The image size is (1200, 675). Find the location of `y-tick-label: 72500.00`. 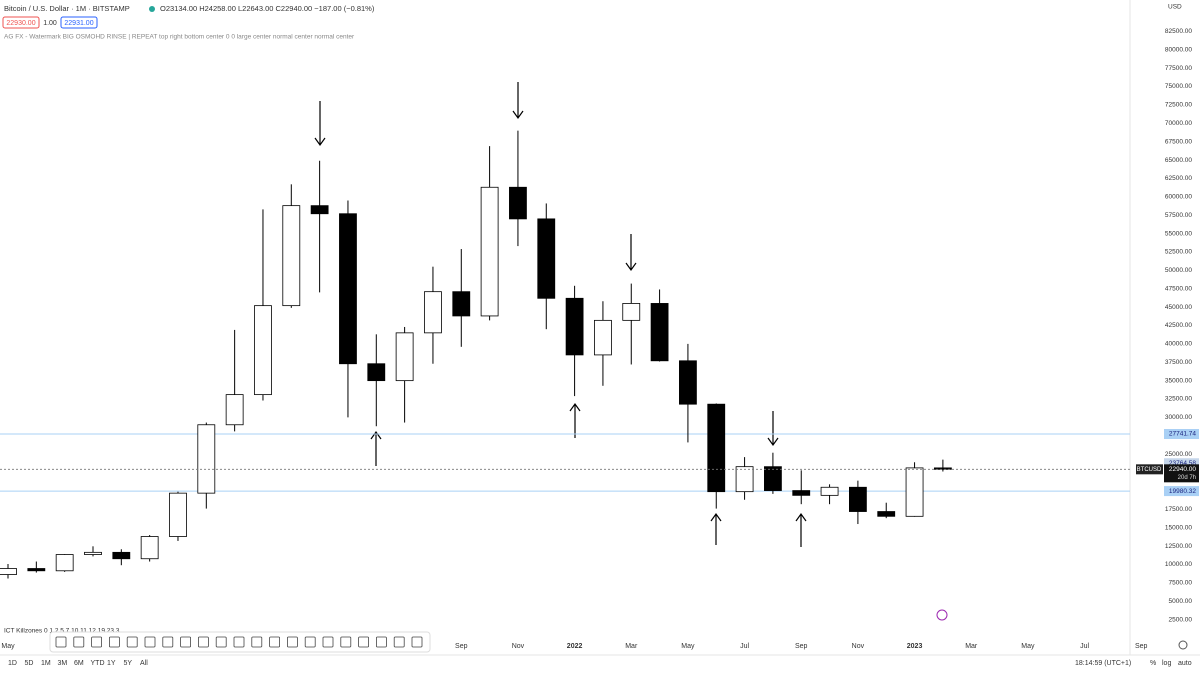

y-tick-label: 72500.00 is located at coordinates (1178, 105).